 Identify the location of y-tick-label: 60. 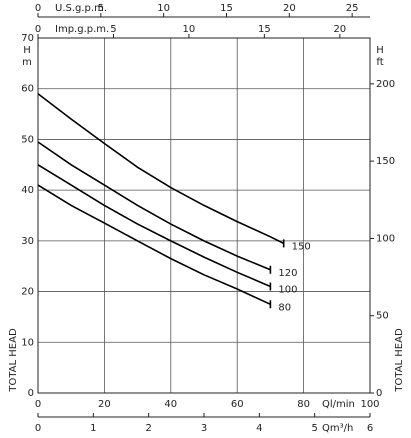
(27, 89).